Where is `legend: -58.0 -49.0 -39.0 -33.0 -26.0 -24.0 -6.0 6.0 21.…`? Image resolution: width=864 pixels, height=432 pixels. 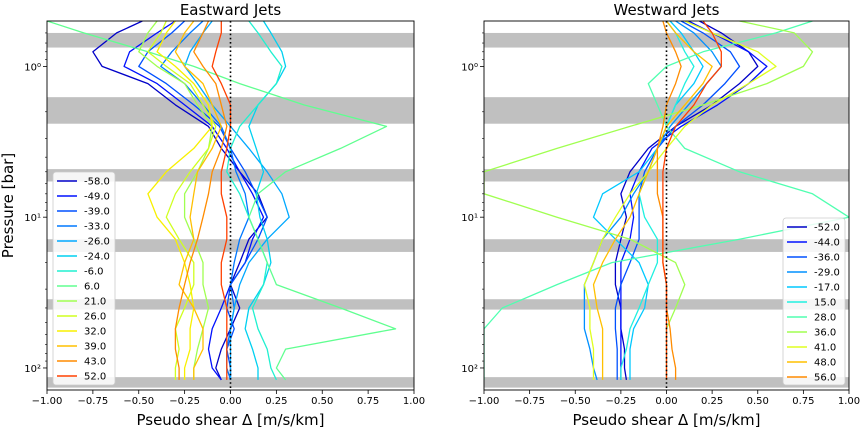
legend: -58.0 -49.0 -39.0 -33.0 -26.0 -24.0 -6.0 6.0 21.… is located at coordinates (84, 278).